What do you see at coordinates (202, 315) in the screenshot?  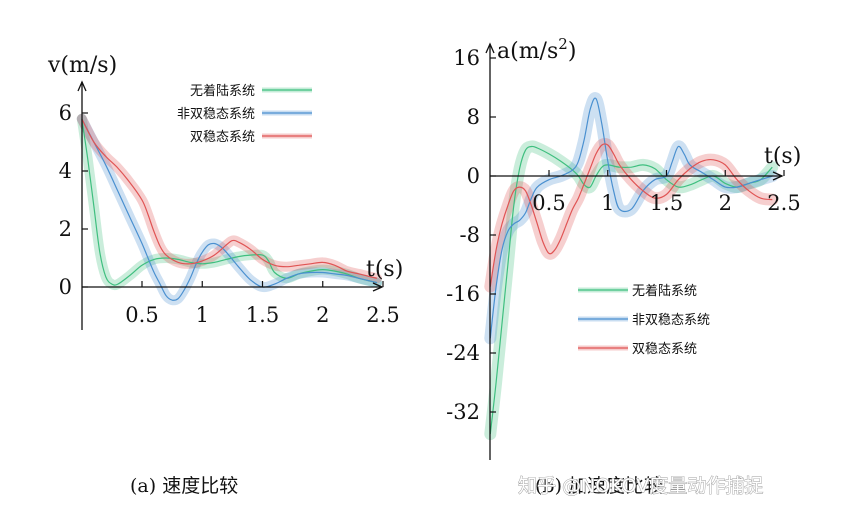 I see `velocity-x-tick-label: 1` at bounding box center [202, 315].